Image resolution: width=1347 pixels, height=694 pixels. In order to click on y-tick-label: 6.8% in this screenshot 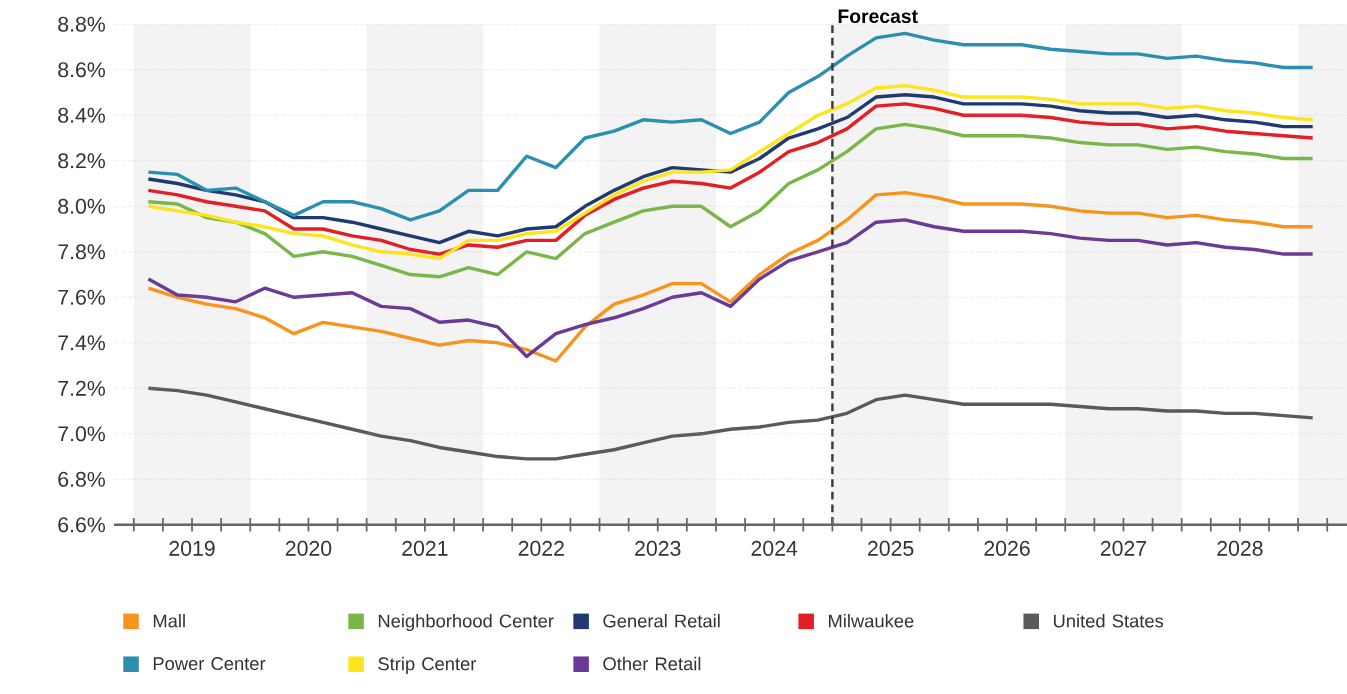, I will do `click(81, 479)`.